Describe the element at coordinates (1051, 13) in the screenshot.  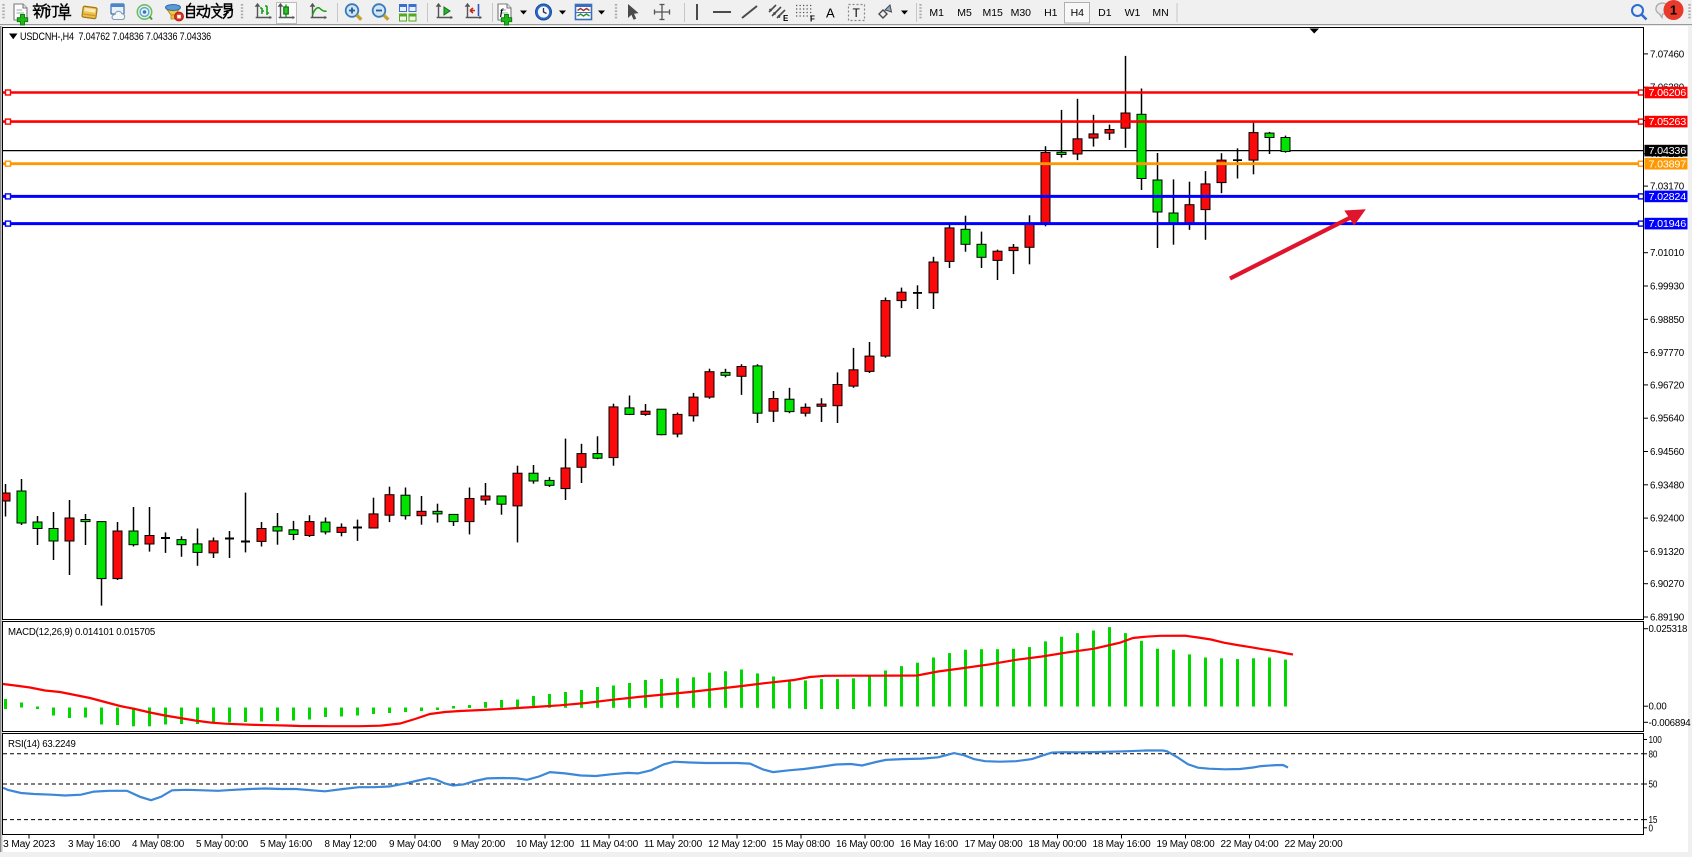
I see `svg-text: H1` at that location.